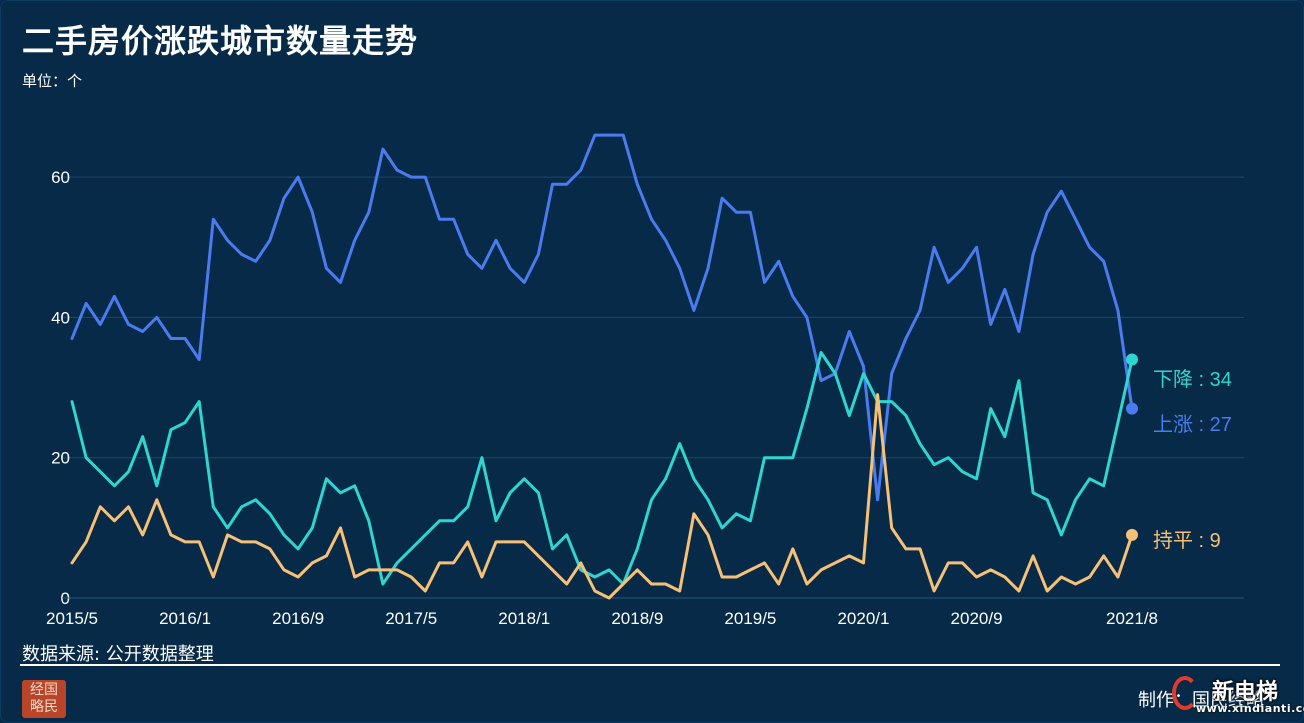  I want to click on y-tick-label: 20, so click(60, 458).